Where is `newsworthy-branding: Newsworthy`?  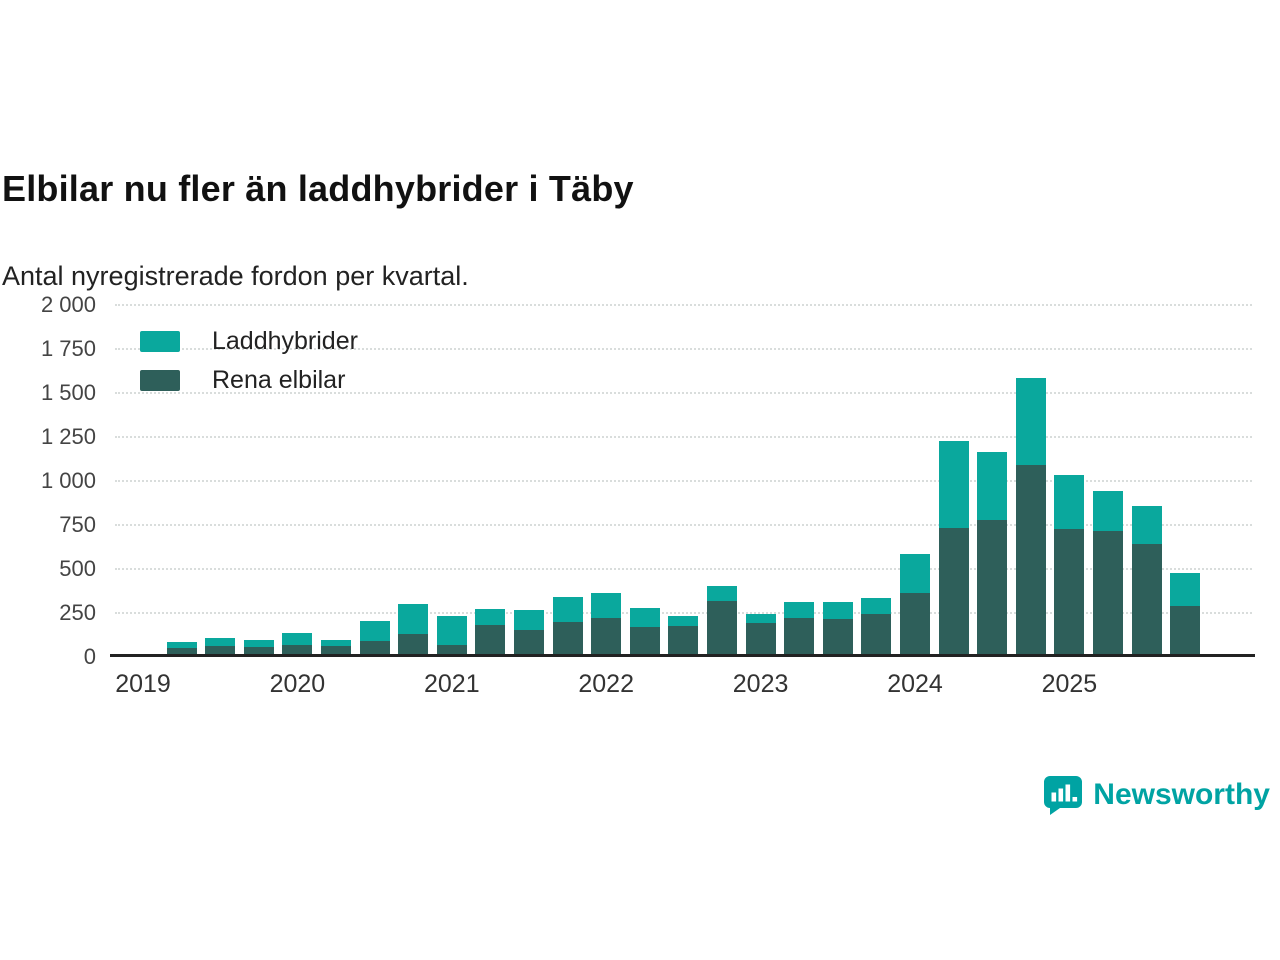 newsworthy-branding: Newsworthy is located at coordinates (1156, 795).